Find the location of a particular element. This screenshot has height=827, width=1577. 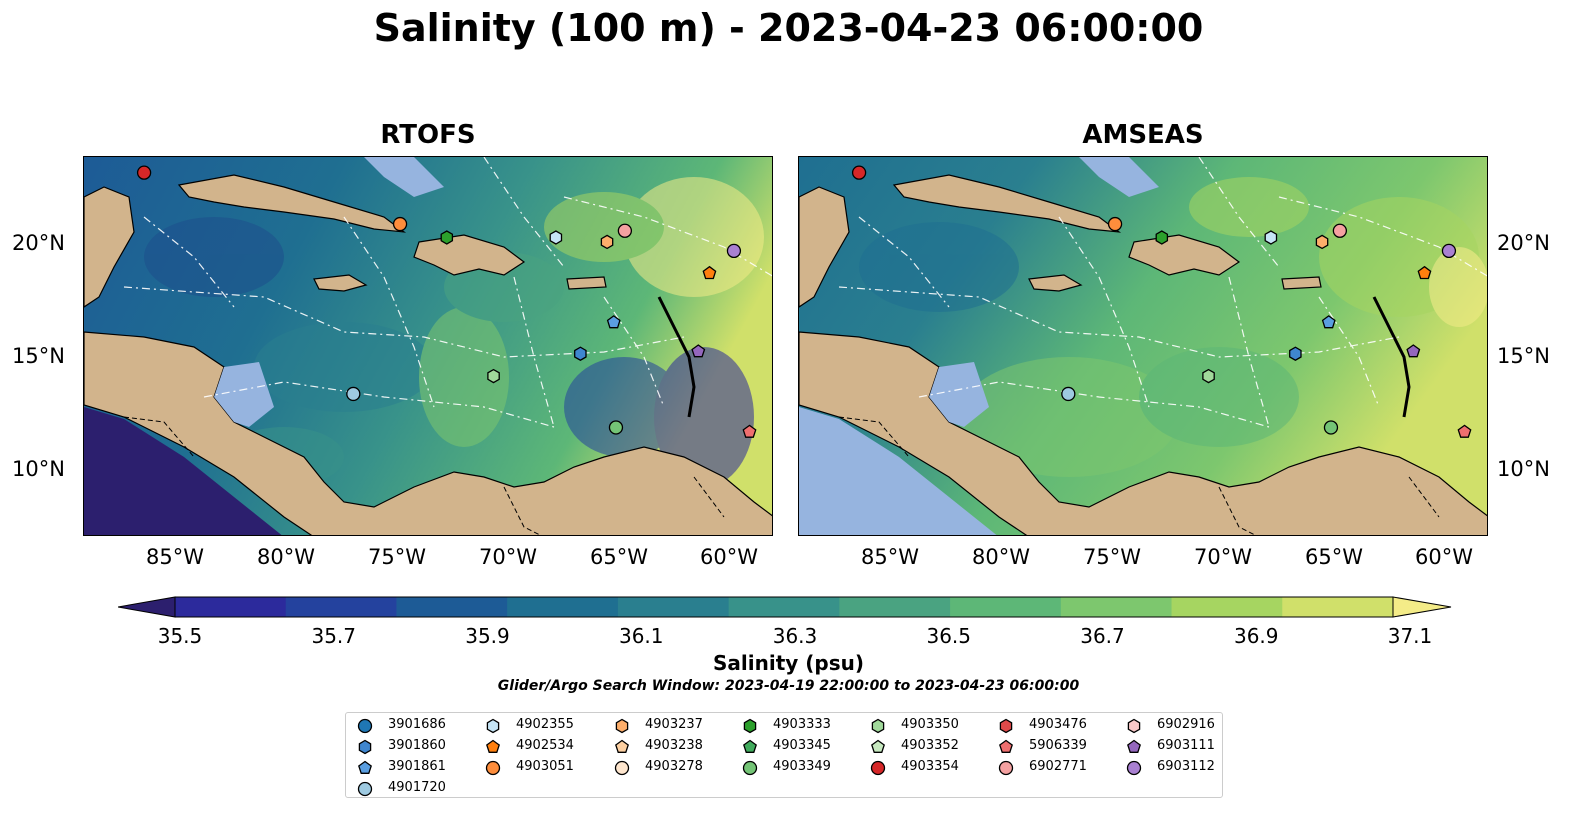

y-tick-label-left: 15°N is located at coordinates (38, 356).